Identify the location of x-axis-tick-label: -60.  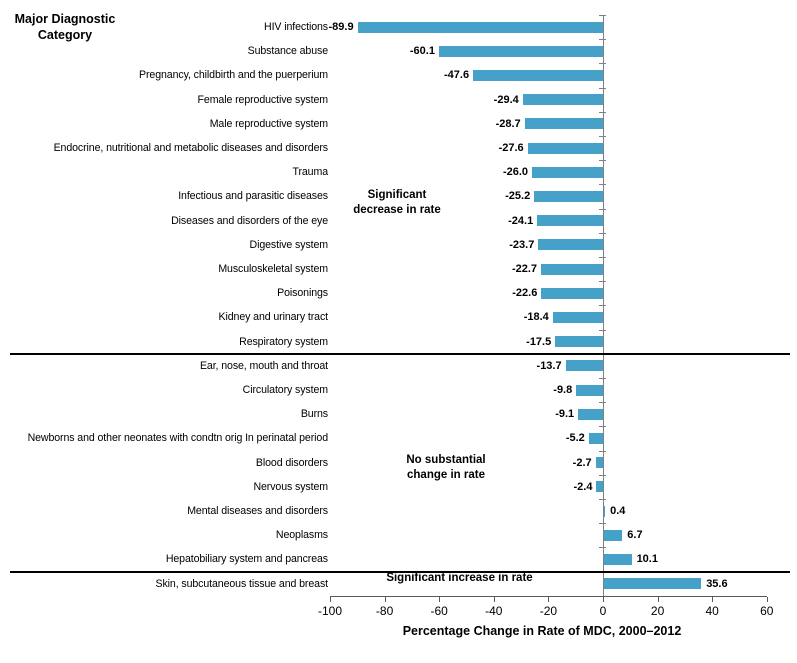
(439, 610).